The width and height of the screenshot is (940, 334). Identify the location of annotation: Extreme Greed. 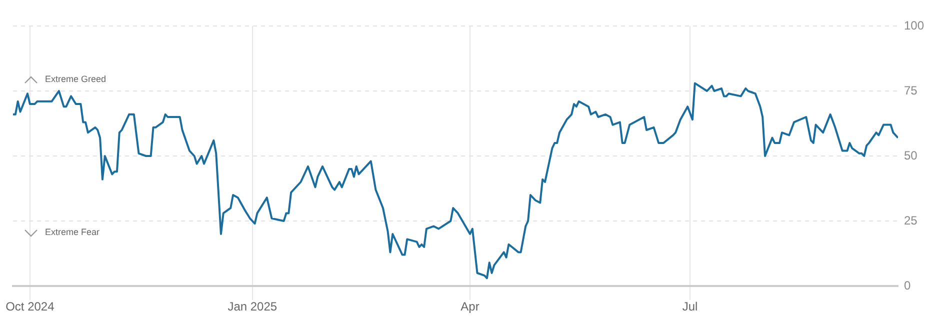
(75, 79).